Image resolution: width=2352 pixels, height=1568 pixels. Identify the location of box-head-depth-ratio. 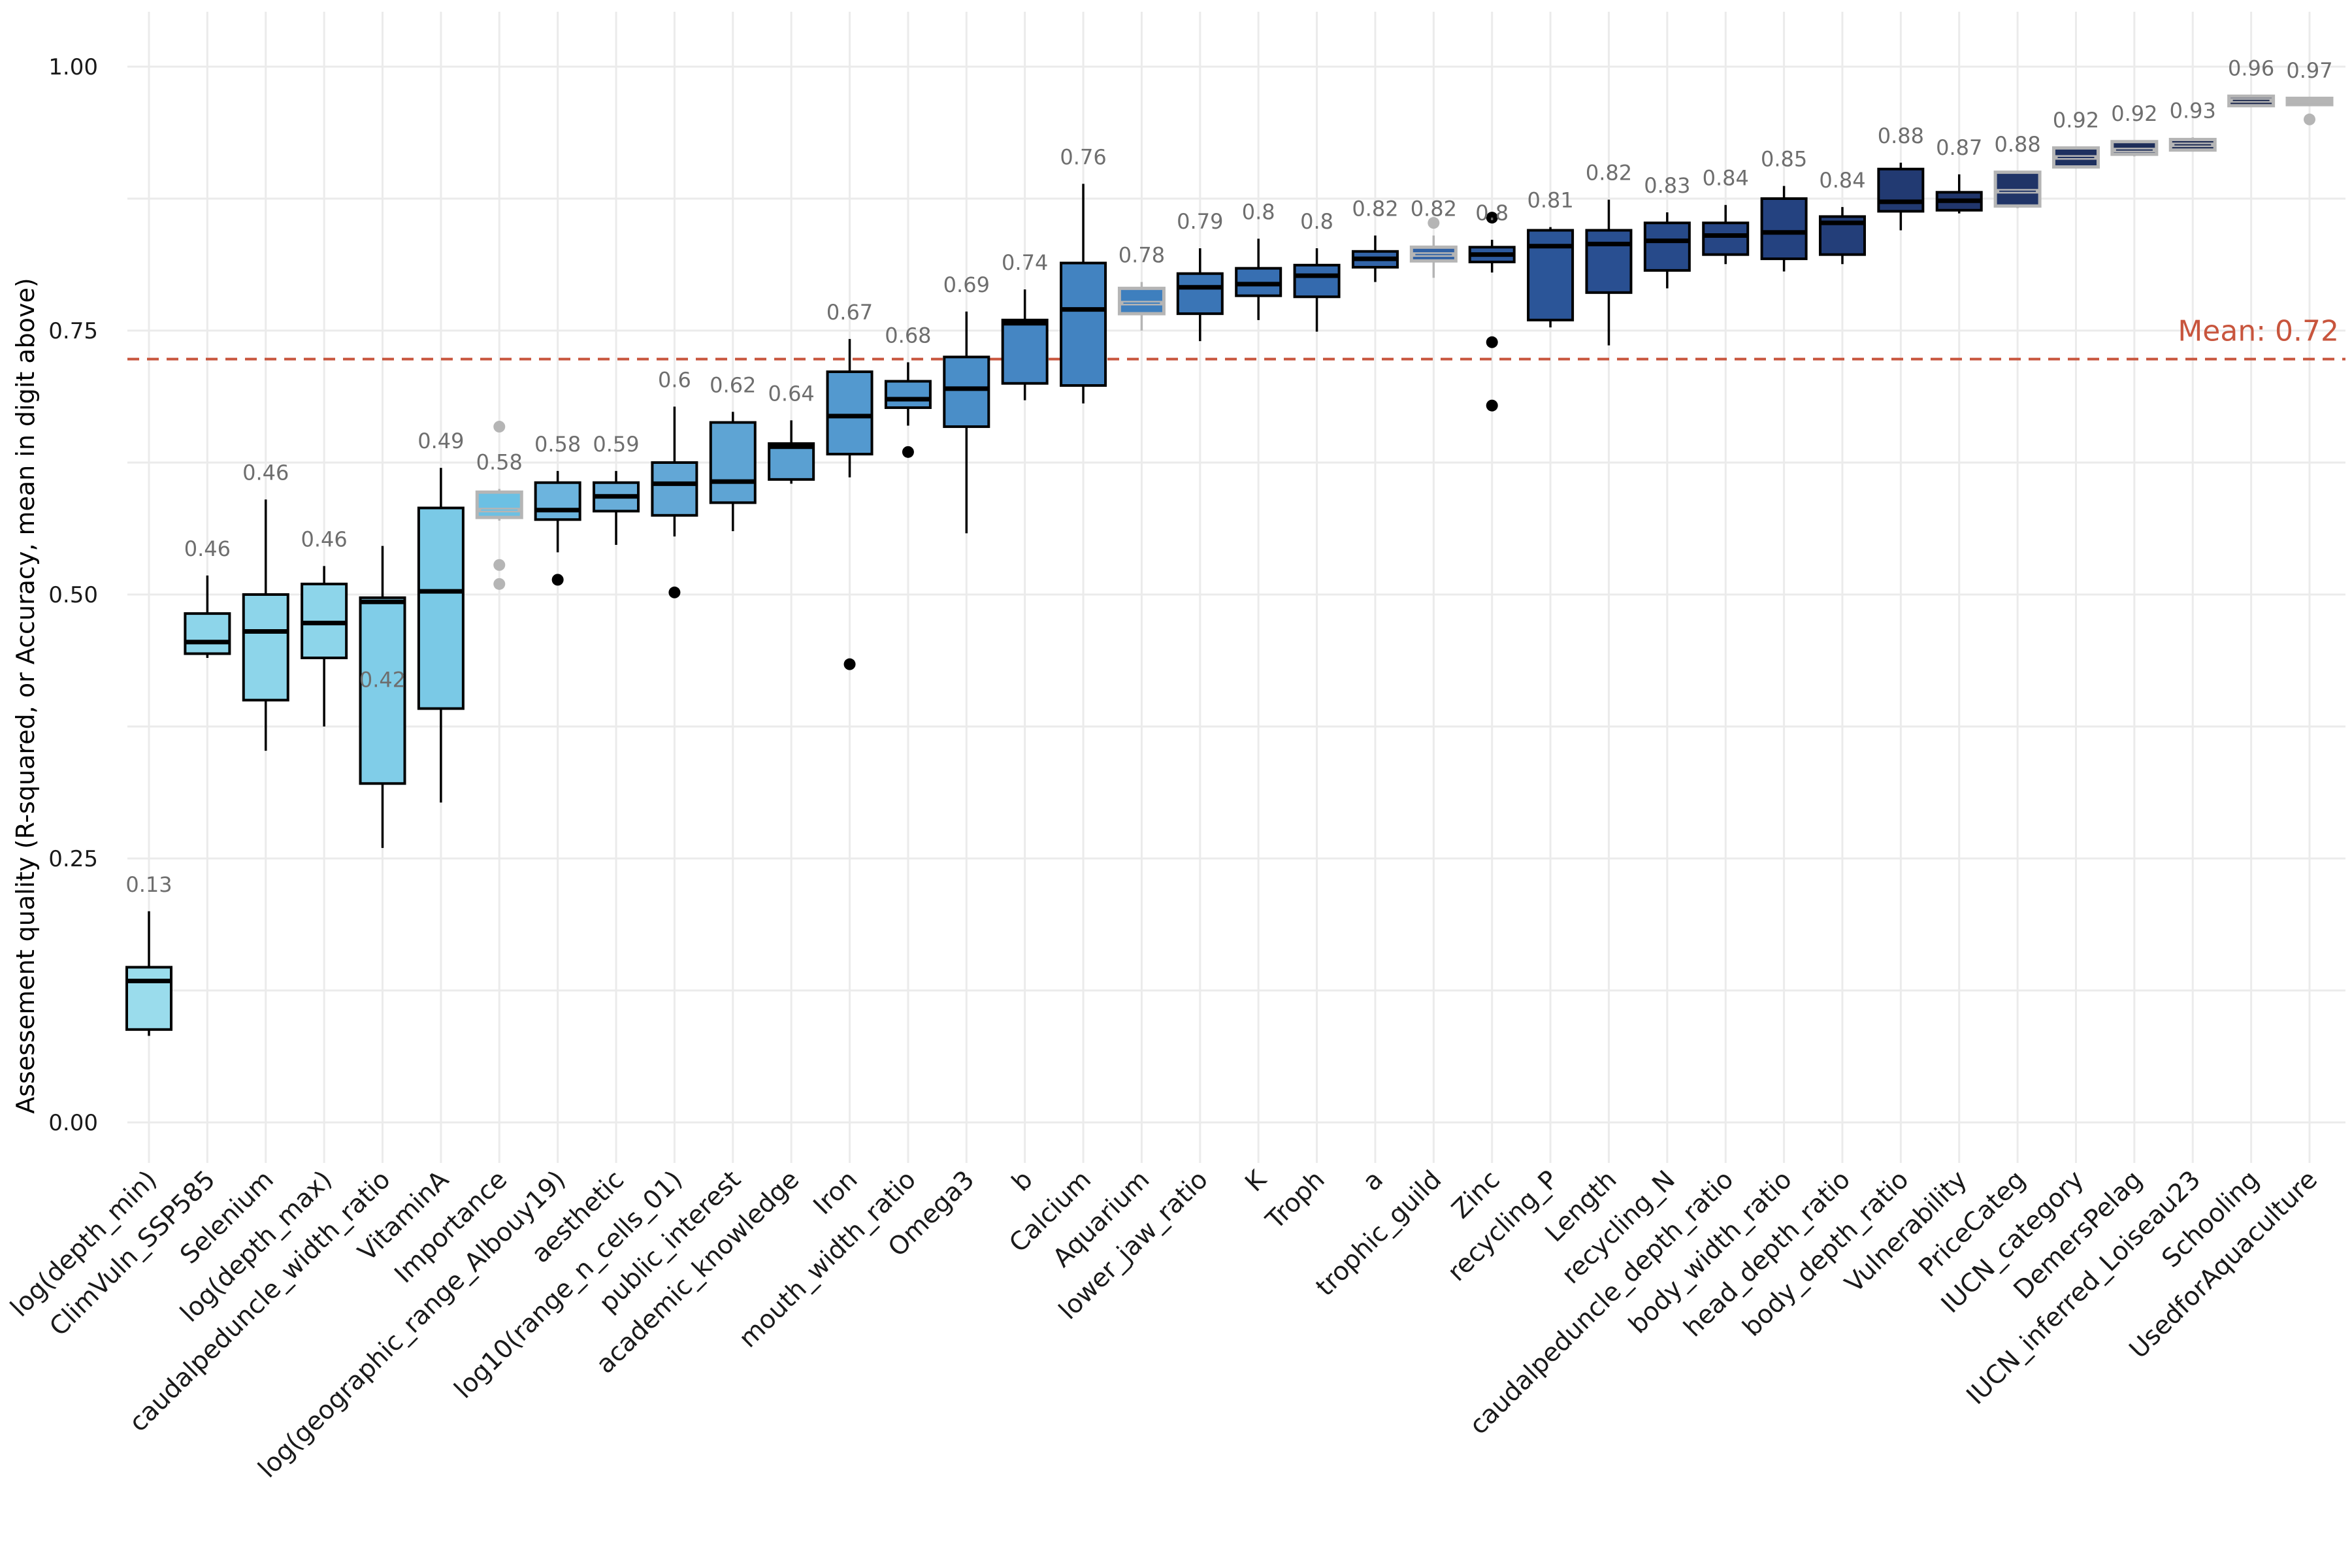
(1842, 235).